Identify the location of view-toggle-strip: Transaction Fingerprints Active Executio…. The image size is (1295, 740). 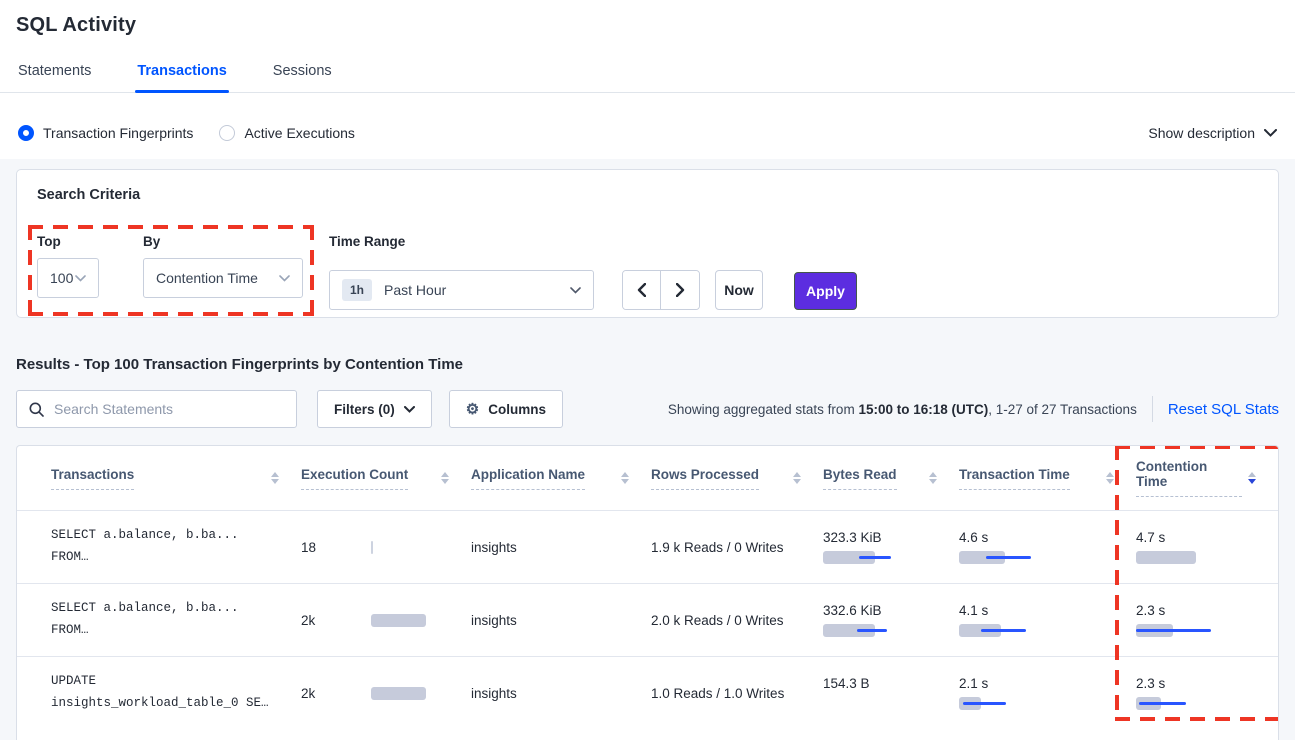
(647, 132).